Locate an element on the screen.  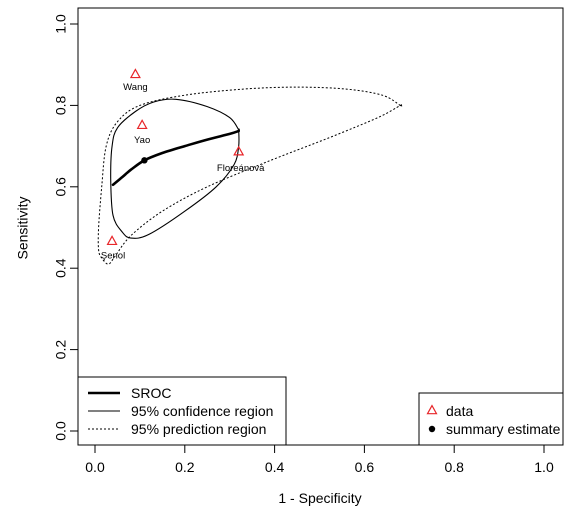
x-tick-label: 0.0 is located at coordinates (95, 467).